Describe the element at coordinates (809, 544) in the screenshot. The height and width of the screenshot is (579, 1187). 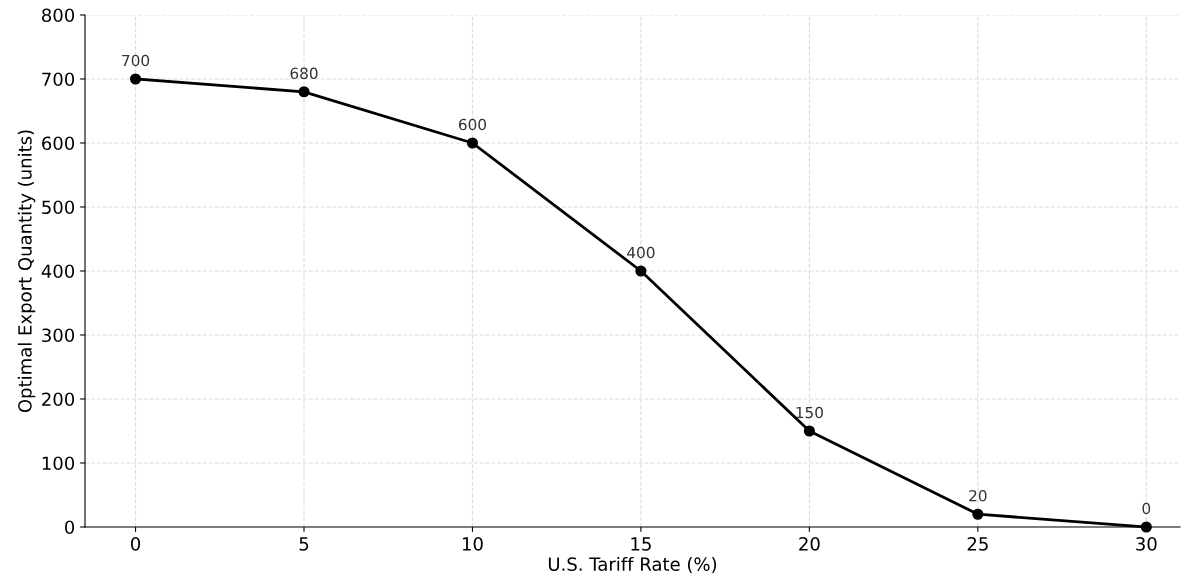
I see `x-tick-label: 20` at that location.